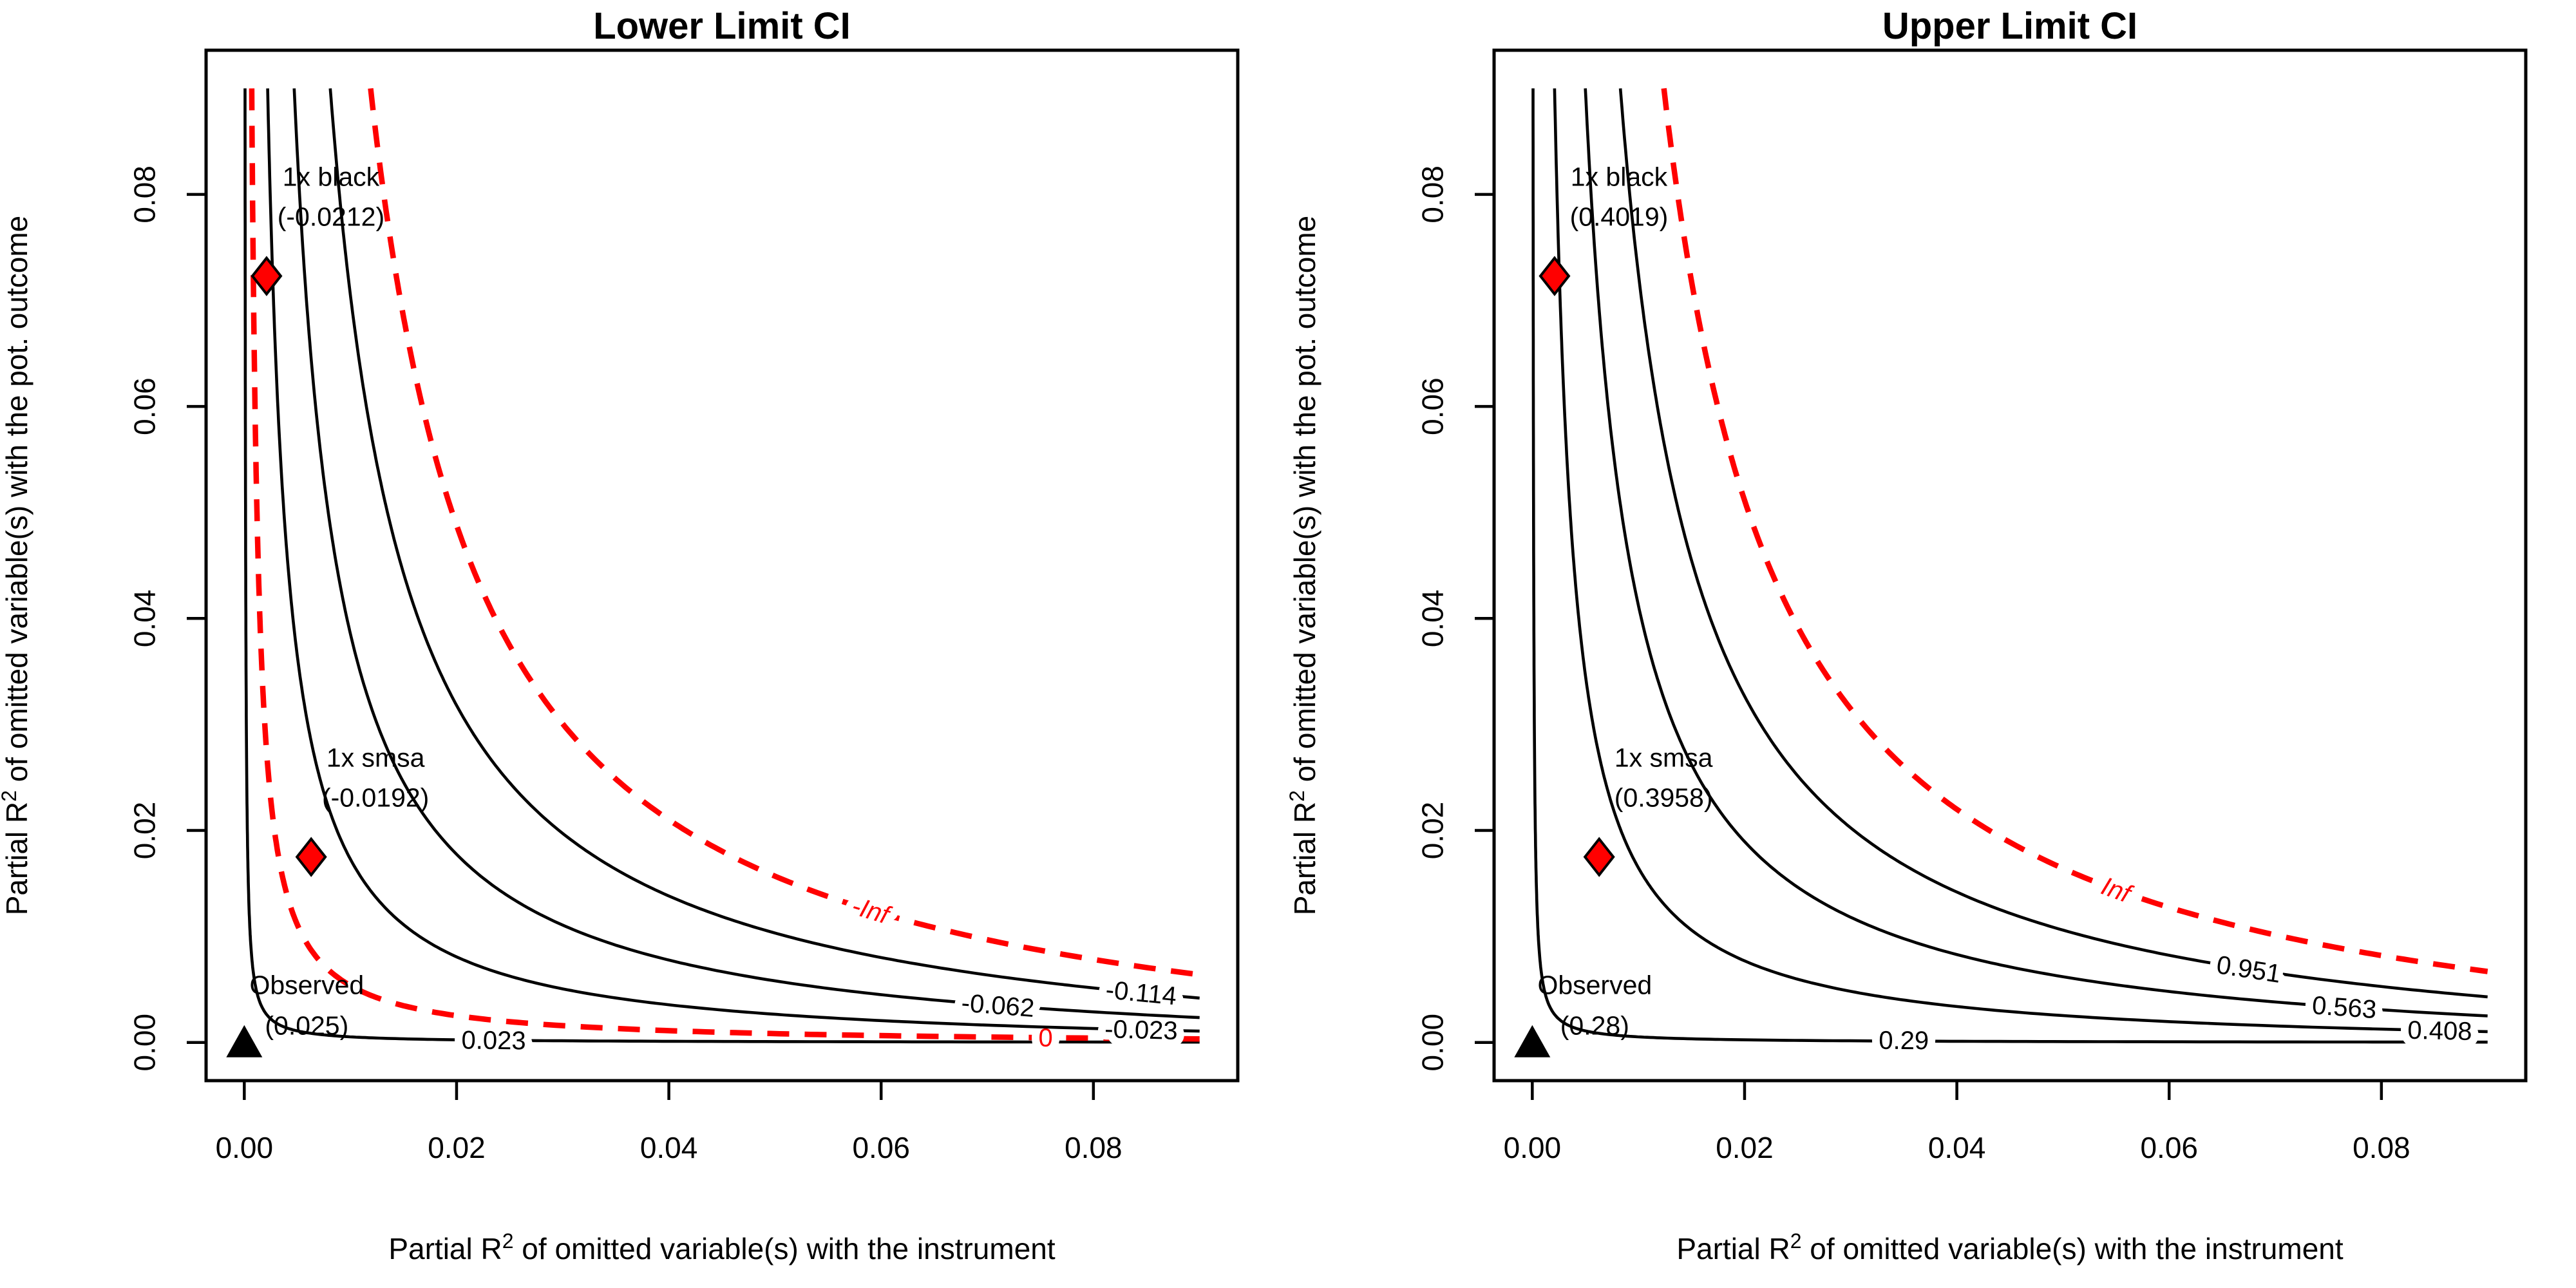  What do you see at coordinates (2010, 26) in the screenshot?
I see `plot-title: Upper Limit CI` at bounding box center [2010, 26].